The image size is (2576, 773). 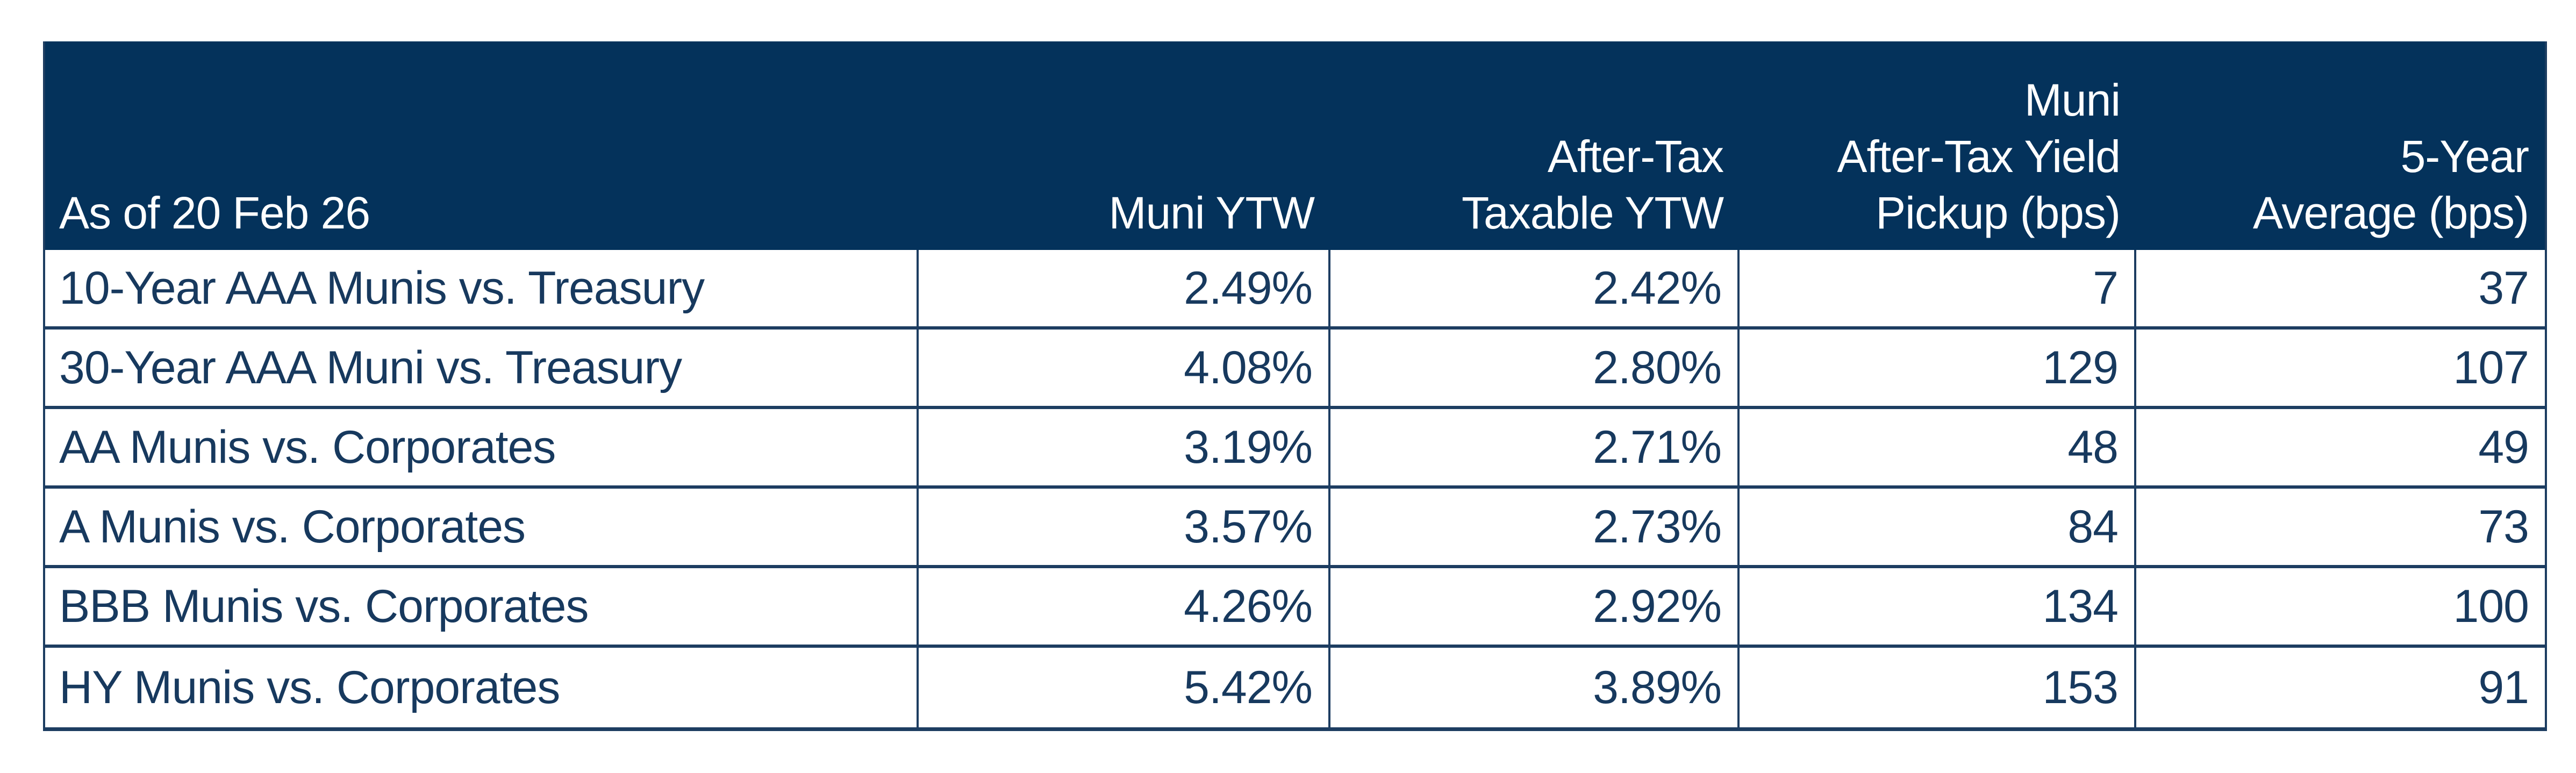 What do you see at coordinates (1124, 369) in the screenshot?
I see `cell-muni-ytw: 4.08%` at bounding box center [1124, 369].